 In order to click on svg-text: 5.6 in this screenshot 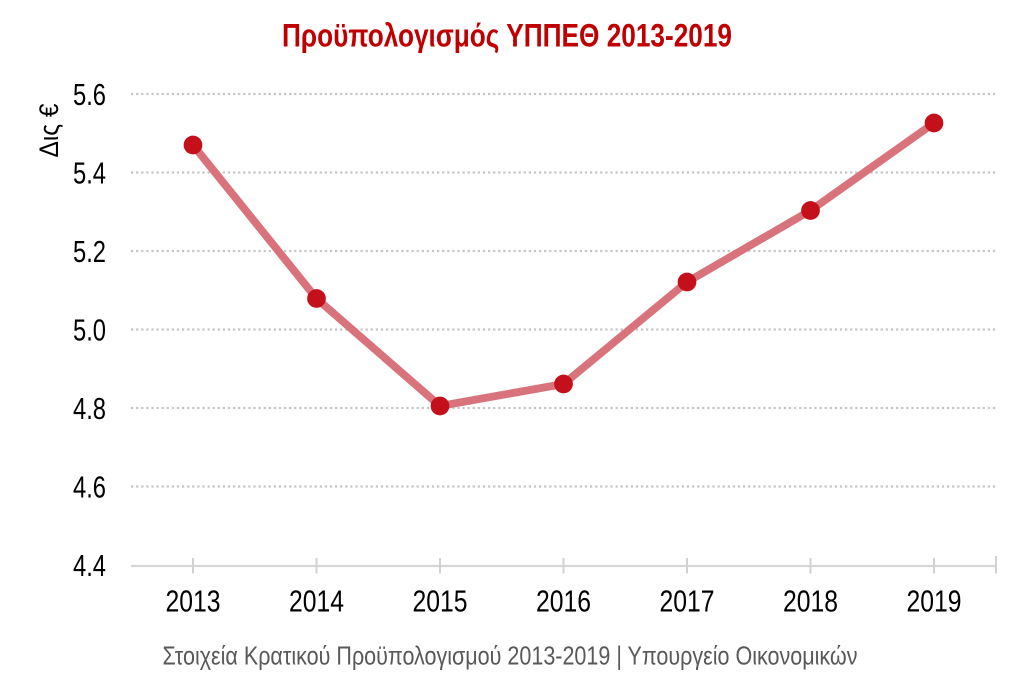, I will do `click(89, 94)`.